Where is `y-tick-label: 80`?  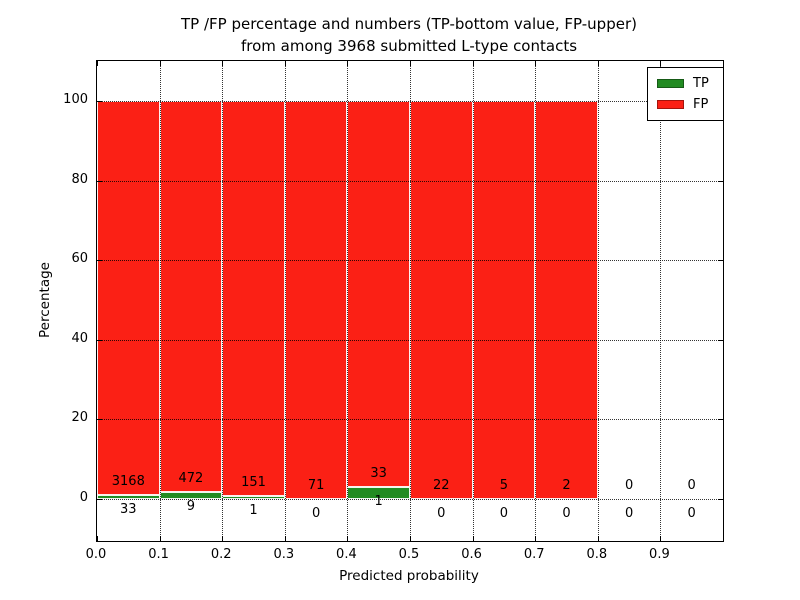 y-tick-label: 80 is located at coordinates (79, 179).